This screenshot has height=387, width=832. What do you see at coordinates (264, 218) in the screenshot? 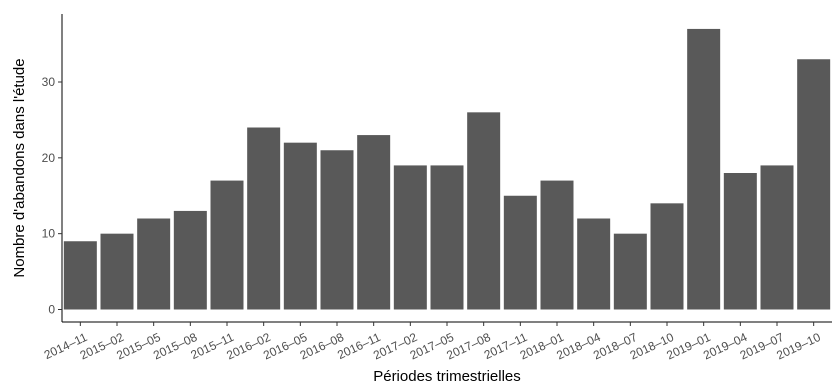
I see `bar-2016–02` at bounding box center [264, 218].